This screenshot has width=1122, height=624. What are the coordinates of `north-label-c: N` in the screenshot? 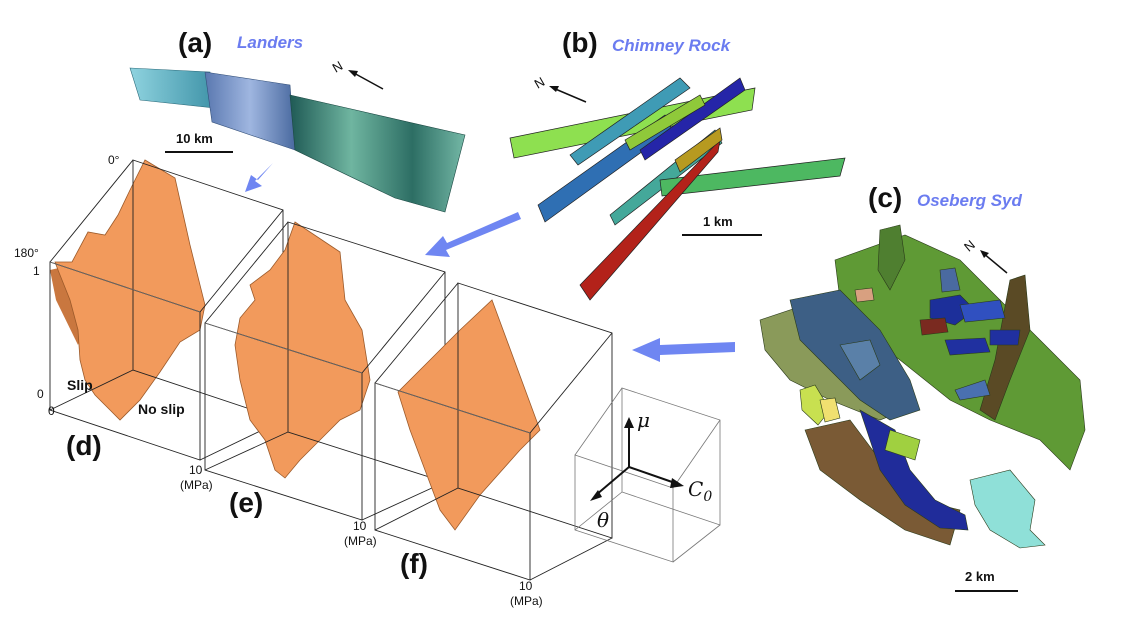 It's located at (969, 246).